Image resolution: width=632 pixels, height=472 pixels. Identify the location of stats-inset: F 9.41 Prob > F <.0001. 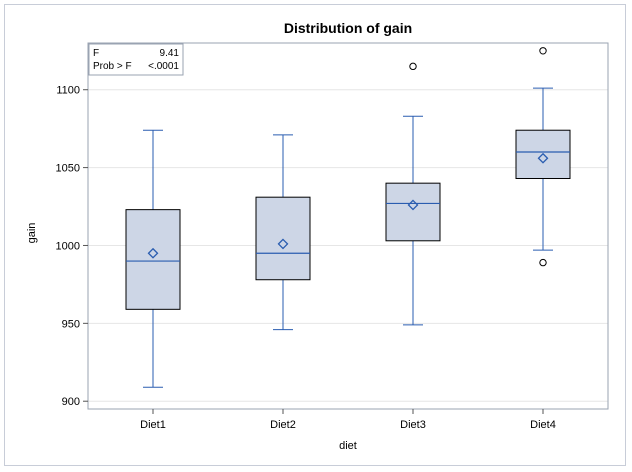
(136, 59).